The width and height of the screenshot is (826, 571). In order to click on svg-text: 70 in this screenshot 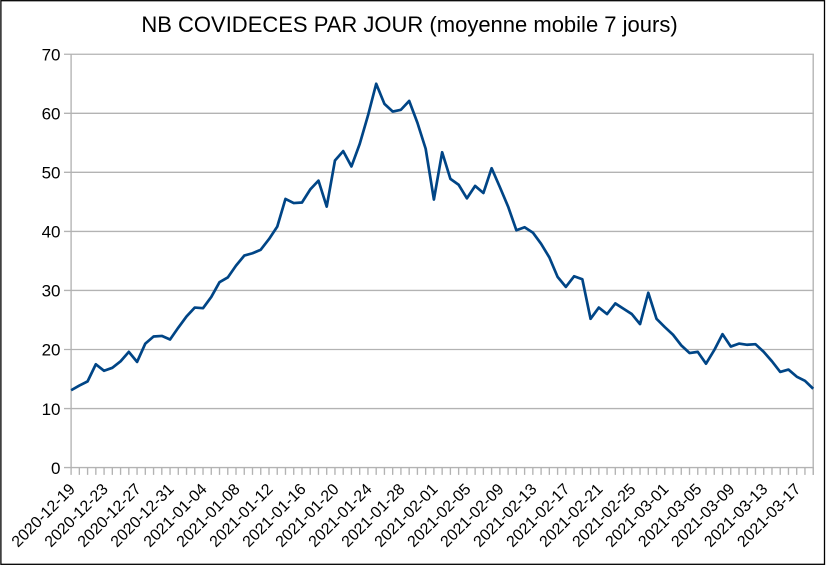, I will do `click(51, 54)`.